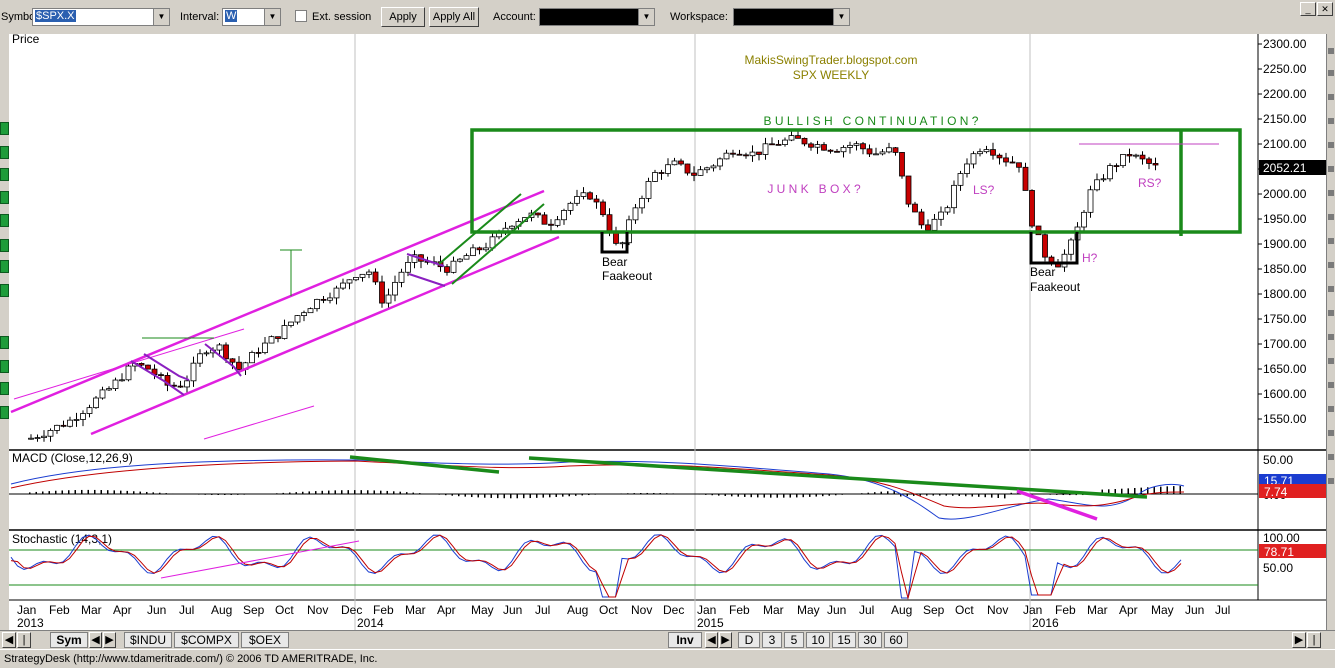 This screenshot has width=1335, height=668. Describe the element at coordinates (870, 640) in the screenshot. I see `period-tab: 30` at that location.